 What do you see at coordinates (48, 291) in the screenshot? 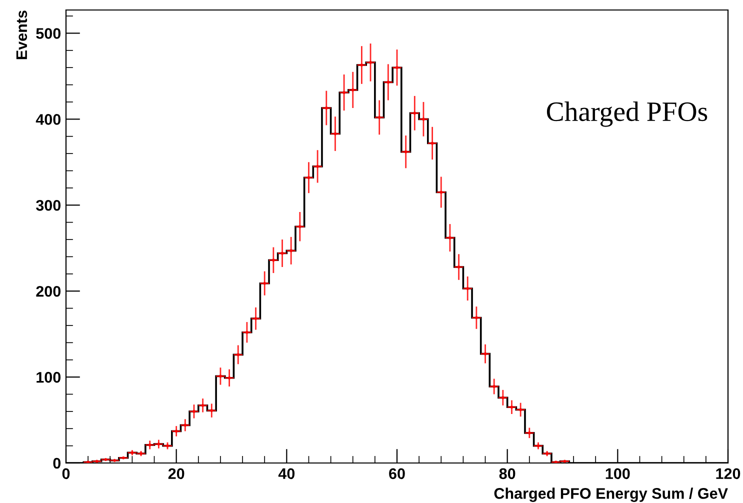
I see `y-tick-label: 200` at bounding box center [48, 291].